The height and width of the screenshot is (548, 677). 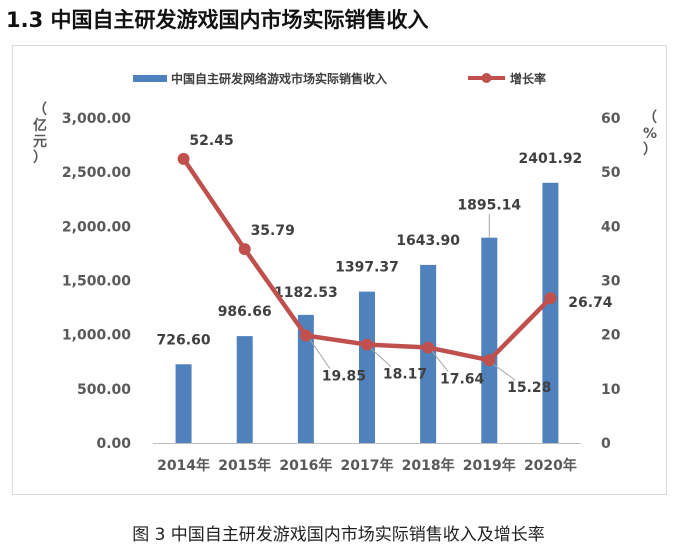 I want to click on legend-line-marker, so click(x=486, y=78).